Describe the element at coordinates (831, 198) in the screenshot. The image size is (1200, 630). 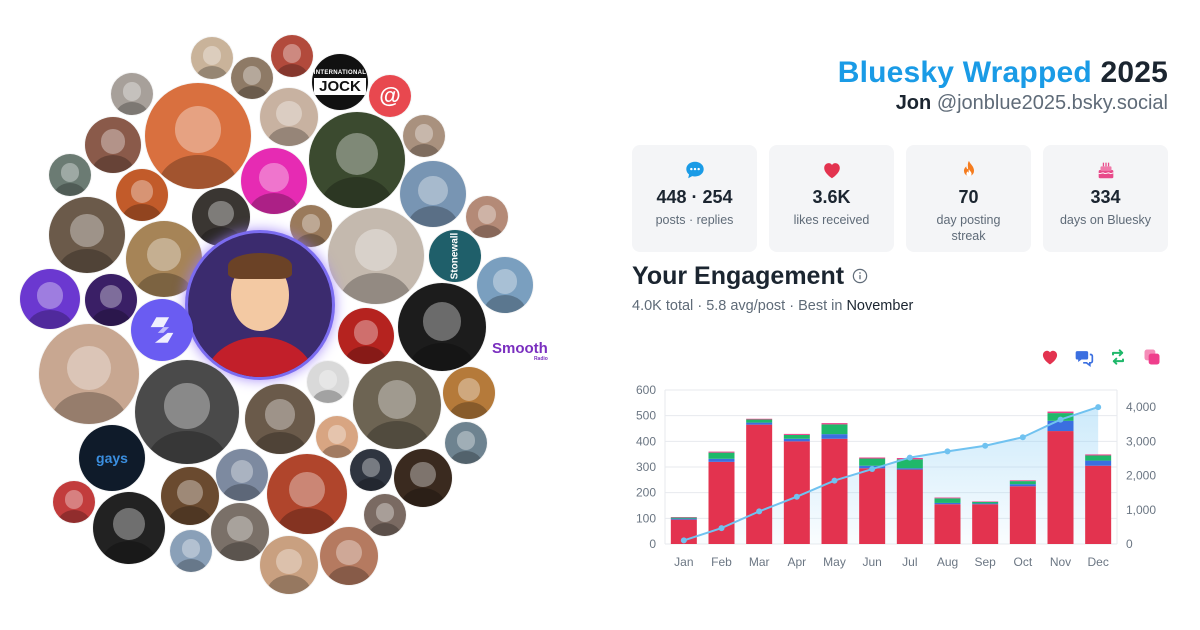
I see `stat-card-likes: 3.6K likes received` at that location.